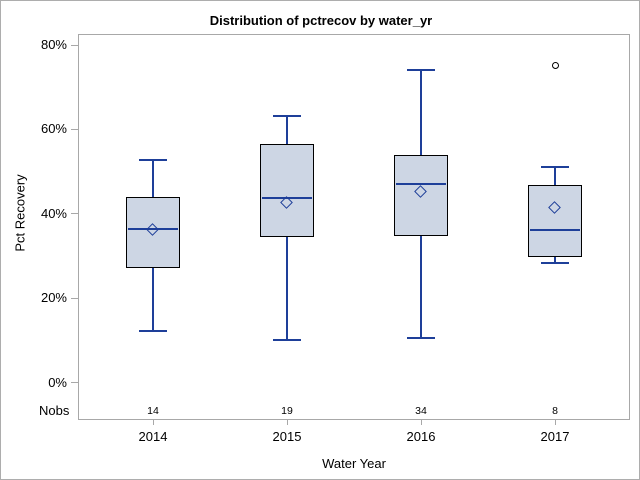 The height and width of the screenshot is (480, 640). Describe the element at coordinates (555, 436) in the screenshot. I see `x-tick-label: 2017` at that location.